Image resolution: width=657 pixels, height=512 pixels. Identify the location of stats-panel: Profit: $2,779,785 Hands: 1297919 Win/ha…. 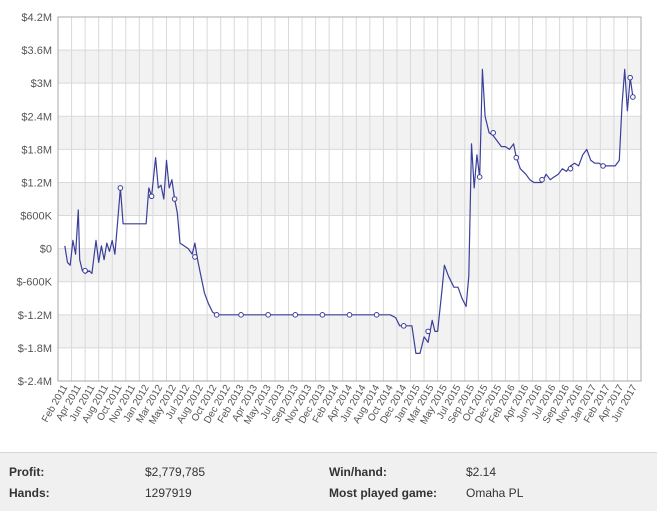
(328, 481).